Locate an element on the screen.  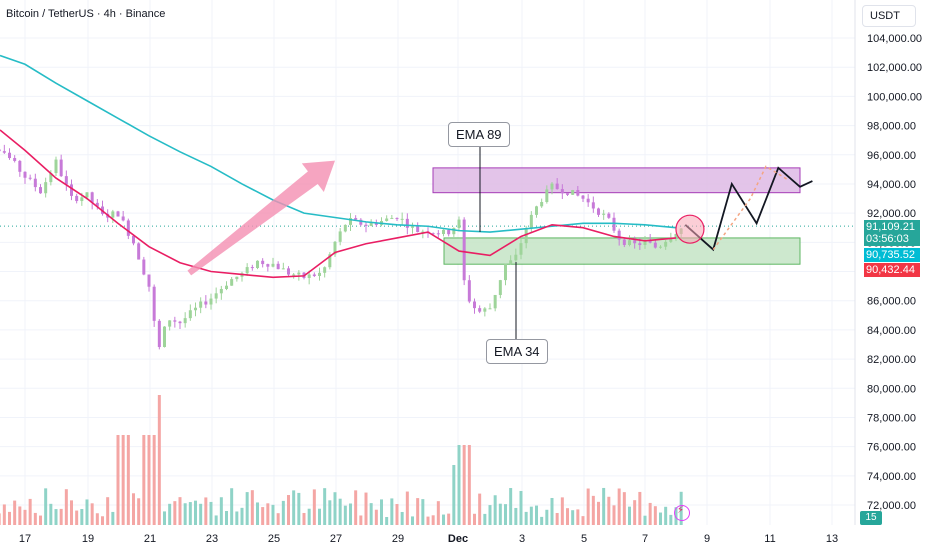
time-axis: 17 19 21 23 25 27 29 Dec 3 5 7 9 11 13 is located at coordinates (428, 539).